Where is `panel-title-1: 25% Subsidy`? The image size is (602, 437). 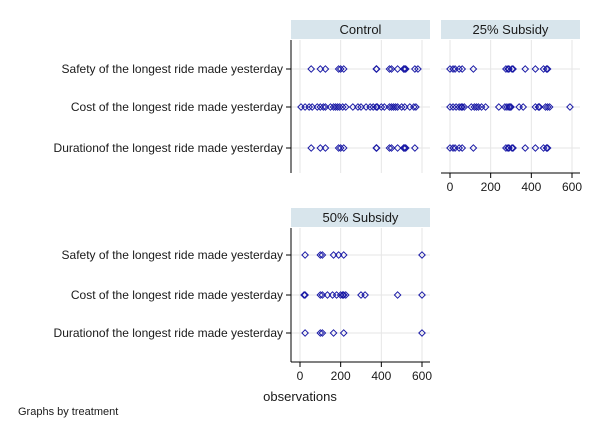 panel-title-1: 25% Subsidy is located at coordinates (511, 29).